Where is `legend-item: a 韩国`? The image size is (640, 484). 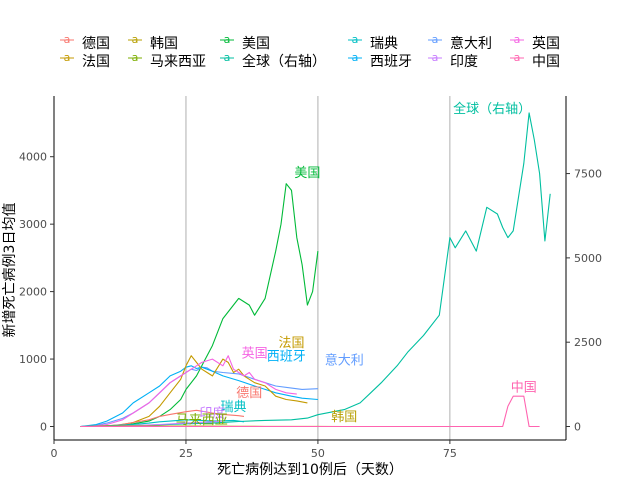 legend-item: a 韩国 is located at coordinates (153, 42).